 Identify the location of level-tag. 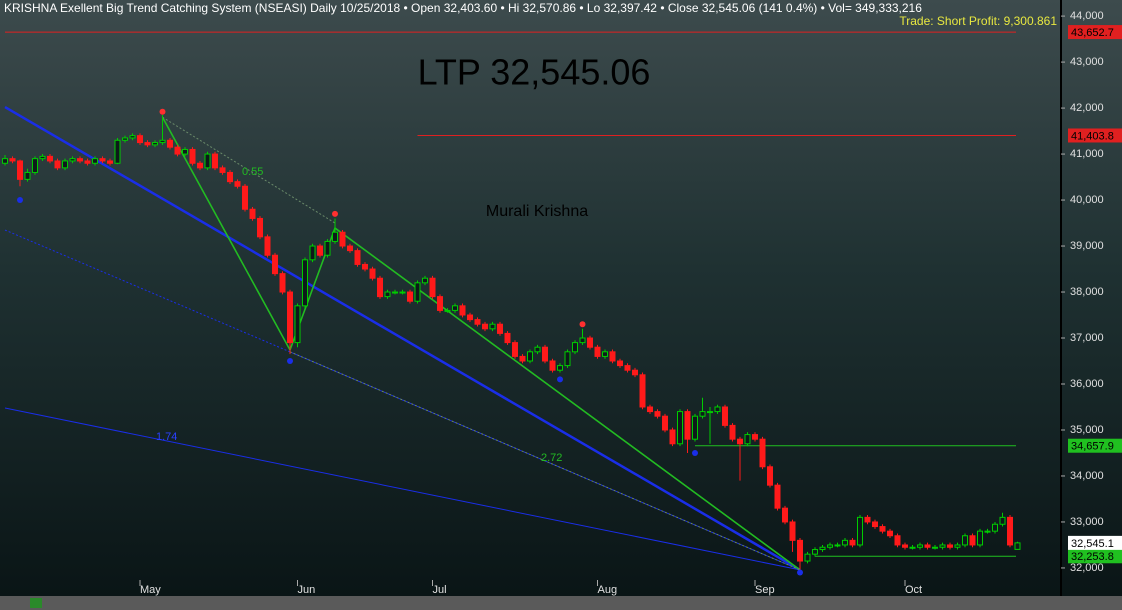
(1095, 556).